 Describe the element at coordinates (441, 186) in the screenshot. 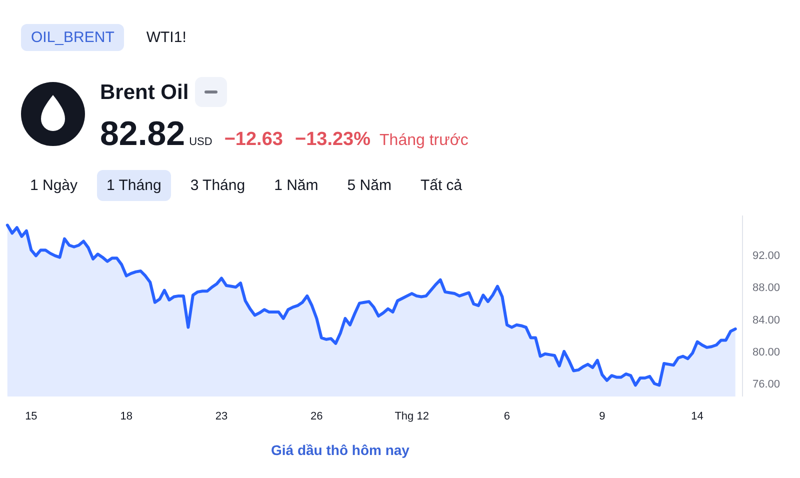

I see `text: Tất cả` at that location.